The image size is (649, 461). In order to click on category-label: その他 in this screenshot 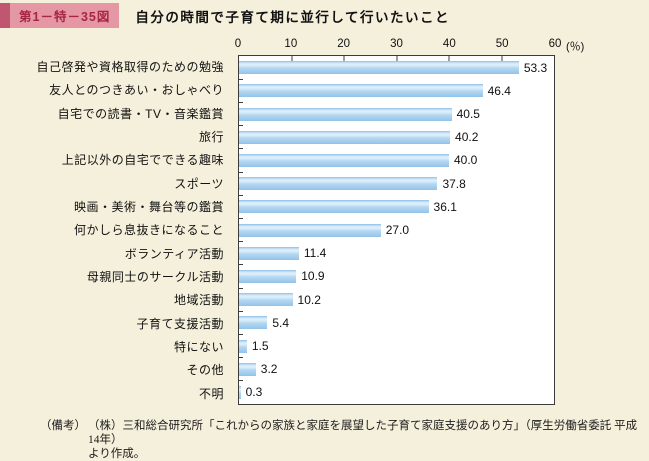, I will do `click(205, 370)`.